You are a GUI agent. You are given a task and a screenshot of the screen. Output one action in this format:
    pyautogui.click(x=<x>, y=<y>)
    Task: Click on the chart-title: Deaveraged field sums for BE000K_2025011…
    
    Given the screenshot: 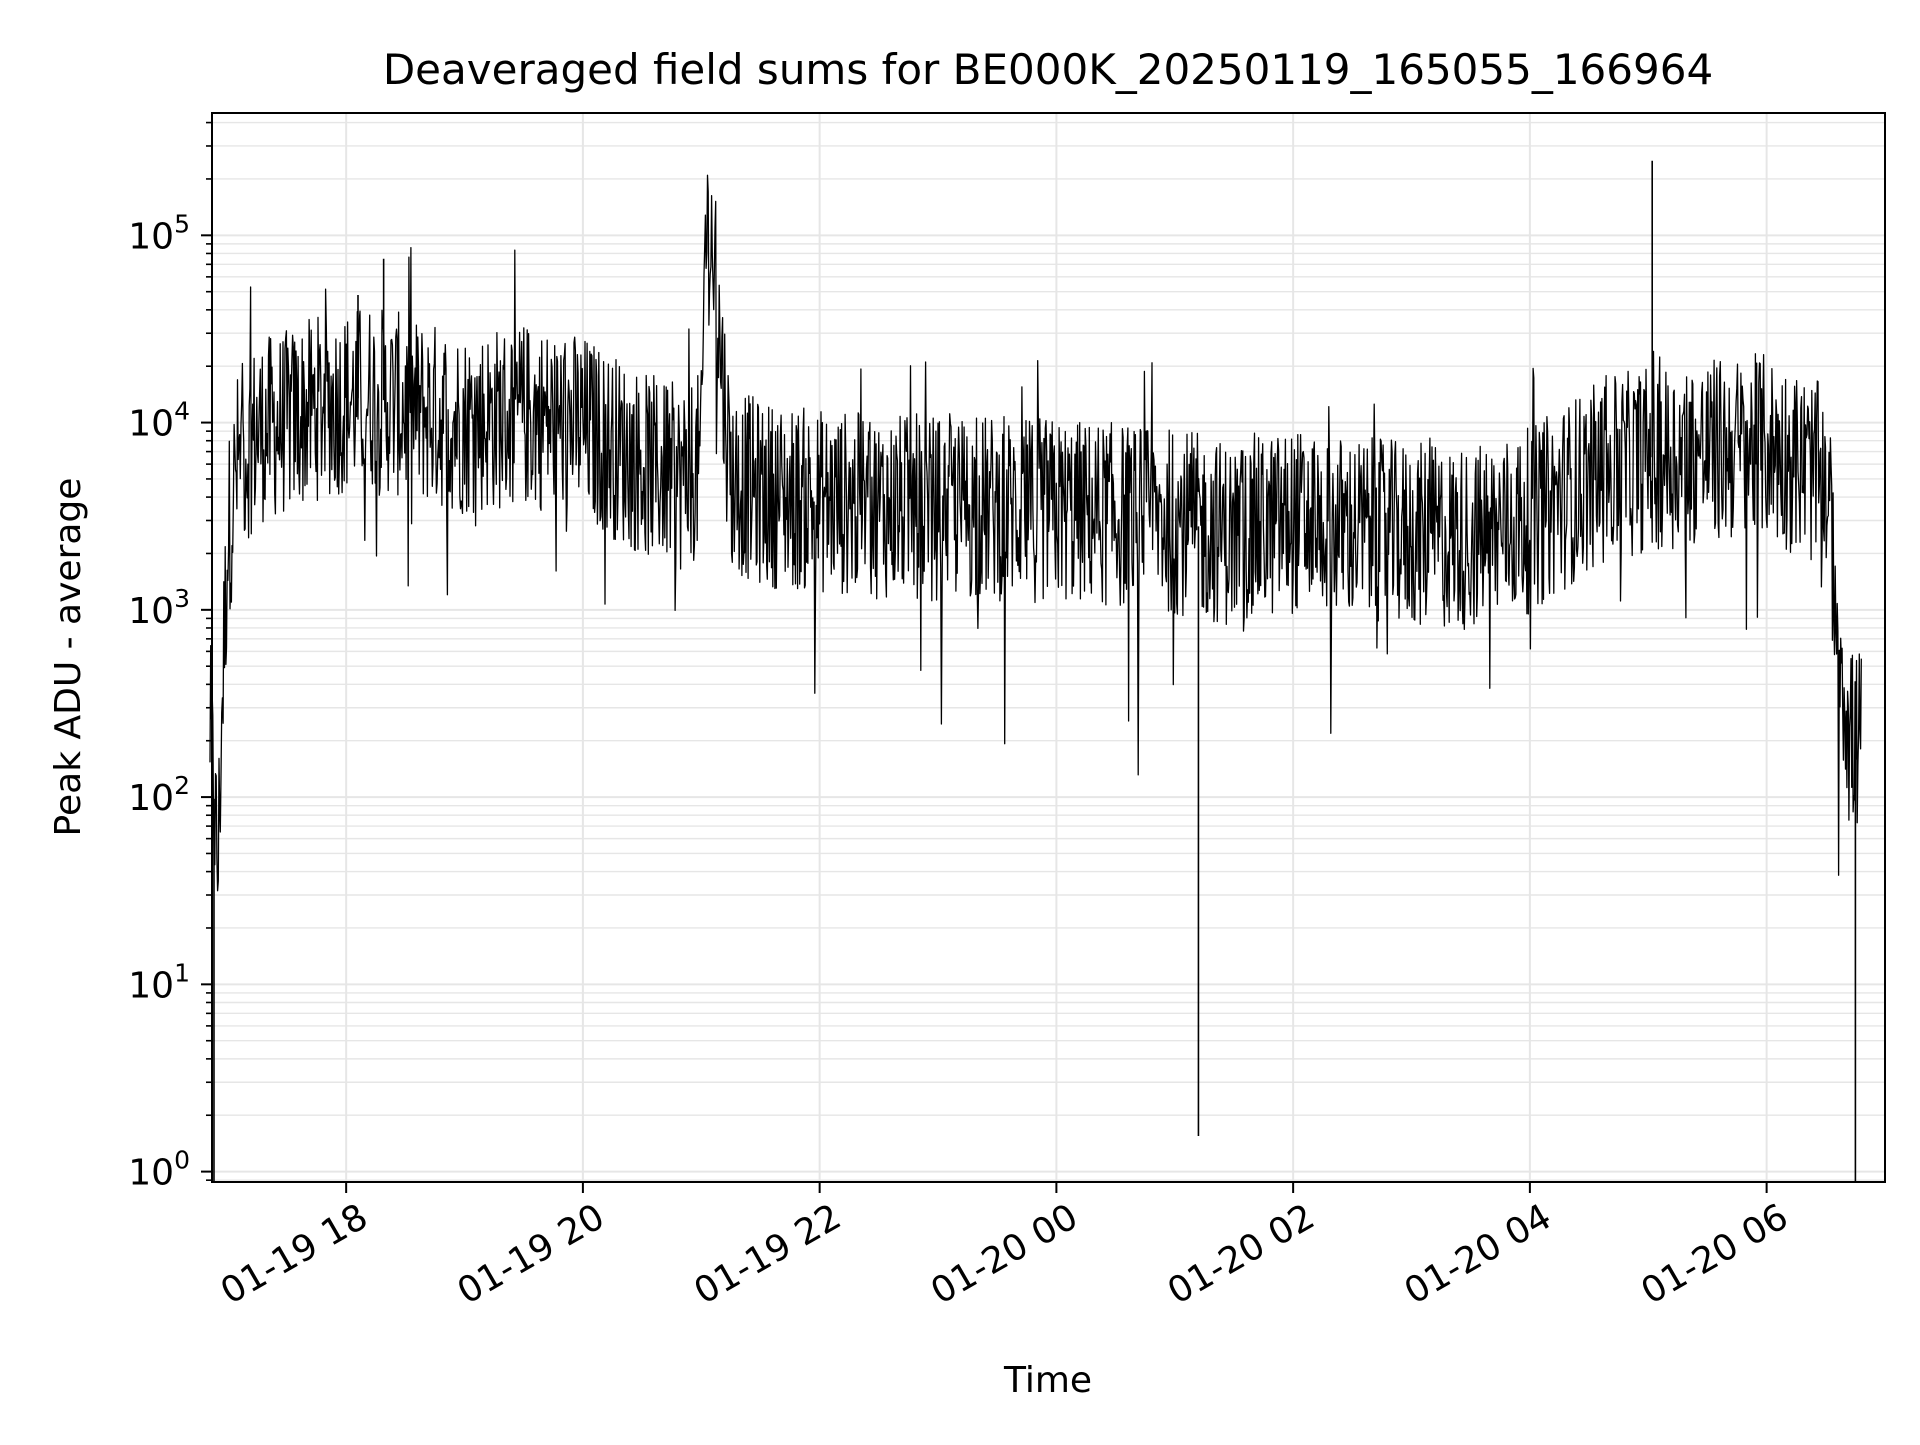 What is the action you would take?
    pyautogui.click(x=1048, y=69)
    